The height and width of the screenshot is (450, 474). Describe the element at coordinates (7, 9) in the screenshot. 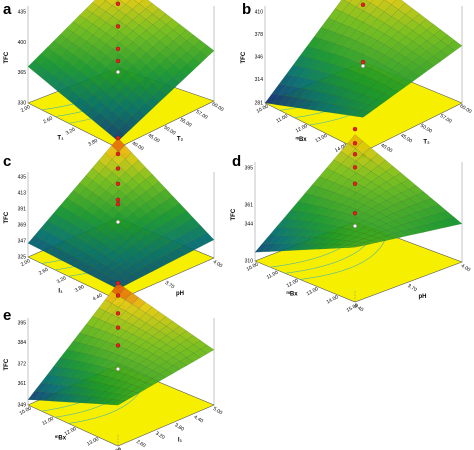

I see `panel-letter: a` at that location.